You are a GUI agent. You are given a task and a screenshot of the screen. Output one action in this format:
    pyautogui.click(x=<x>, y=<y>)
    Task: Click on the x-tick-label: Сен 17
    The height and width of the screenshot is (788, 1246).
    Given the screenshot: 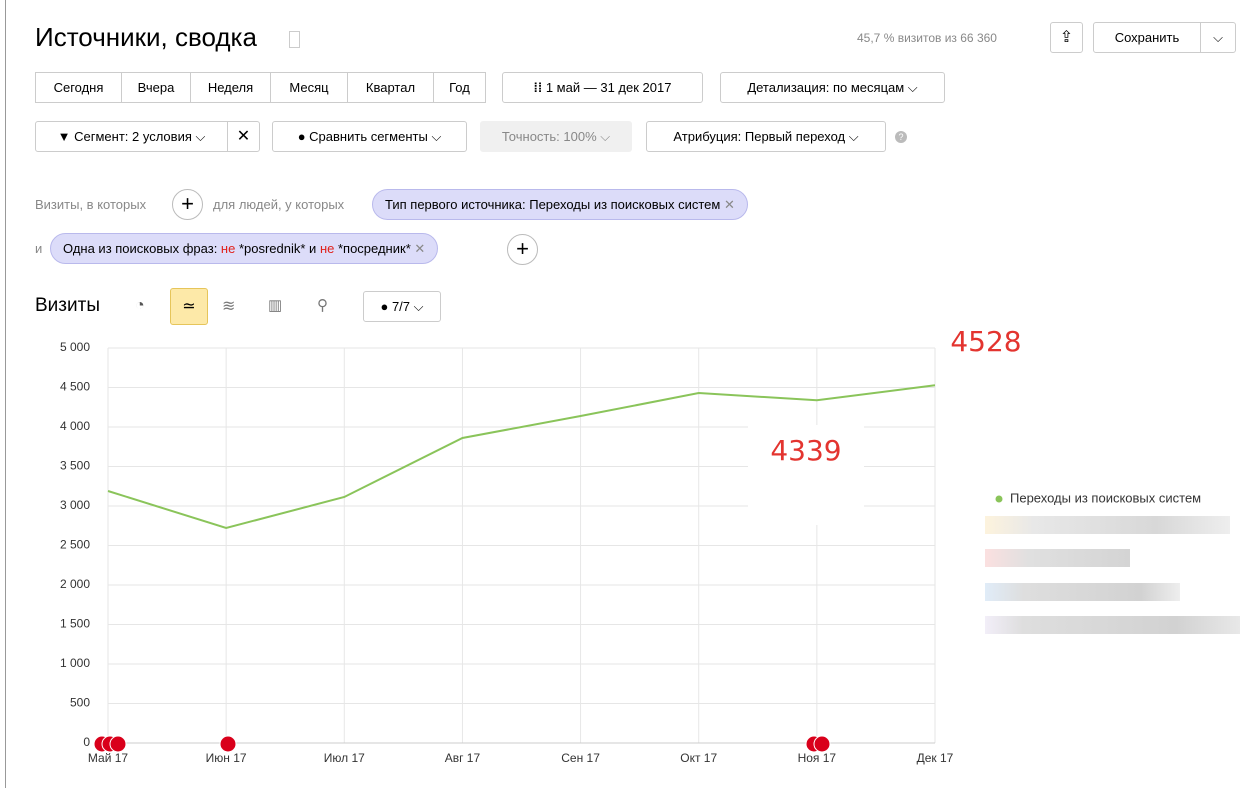 What is the action you would take?
    pyautogui.click(x=580, y=758)
    